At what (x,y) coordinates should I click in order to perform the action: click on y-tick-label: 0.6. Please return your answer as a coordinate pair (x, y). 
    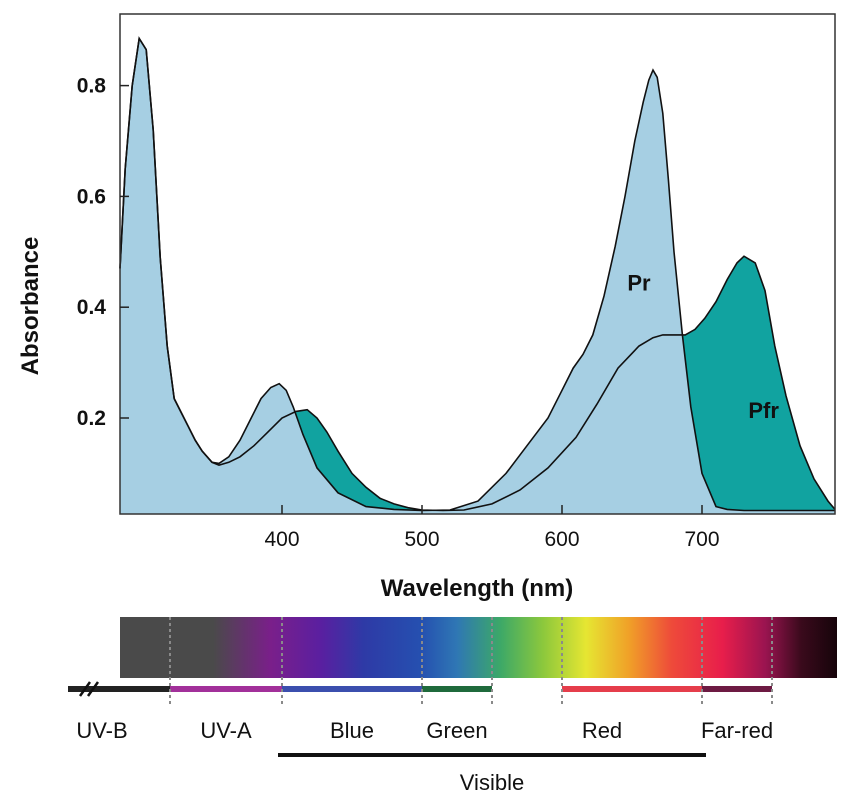
    Looking at the image, I should click on (91, 196).